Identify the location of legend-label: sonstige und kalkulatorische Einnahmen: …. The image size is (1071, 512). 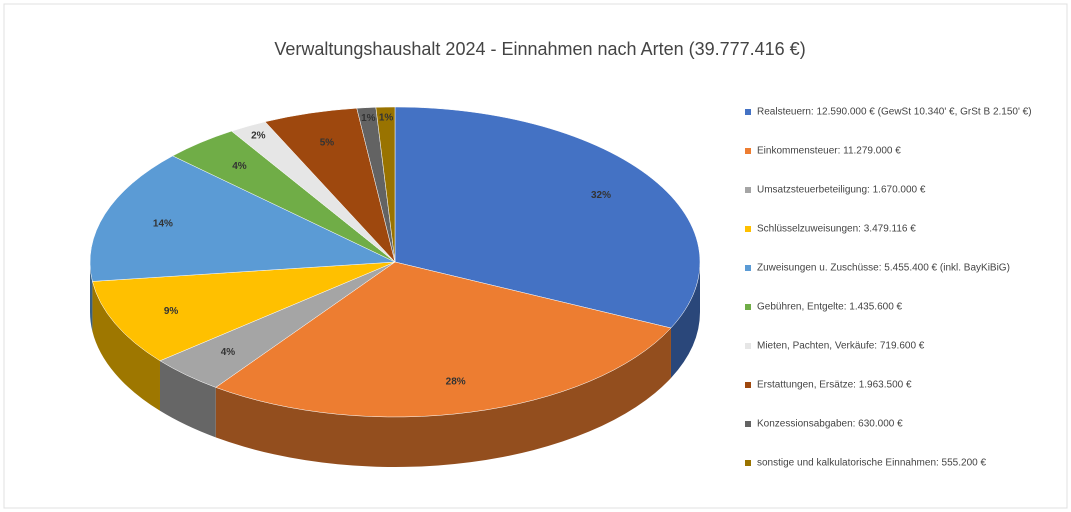
(871, 463).